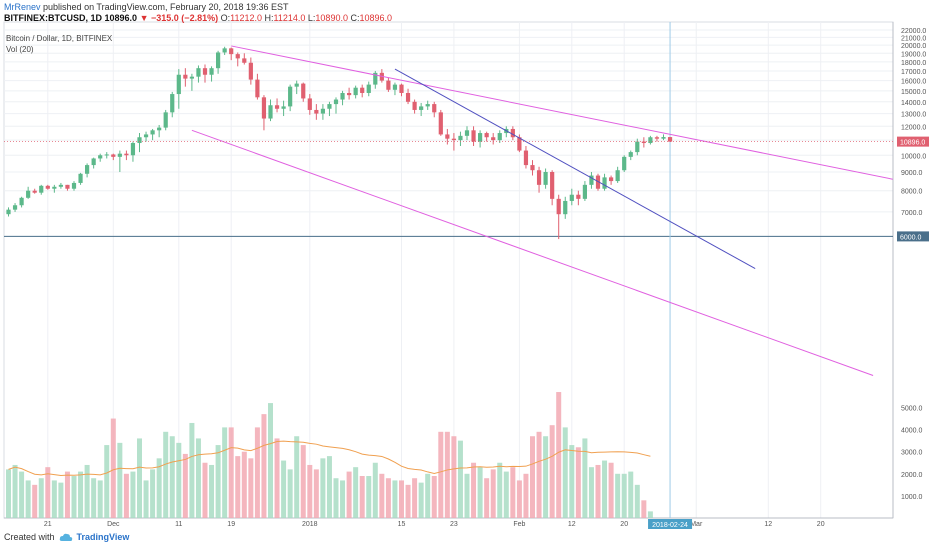  I want to click on x-tick-label: 23, so click(454, 524).